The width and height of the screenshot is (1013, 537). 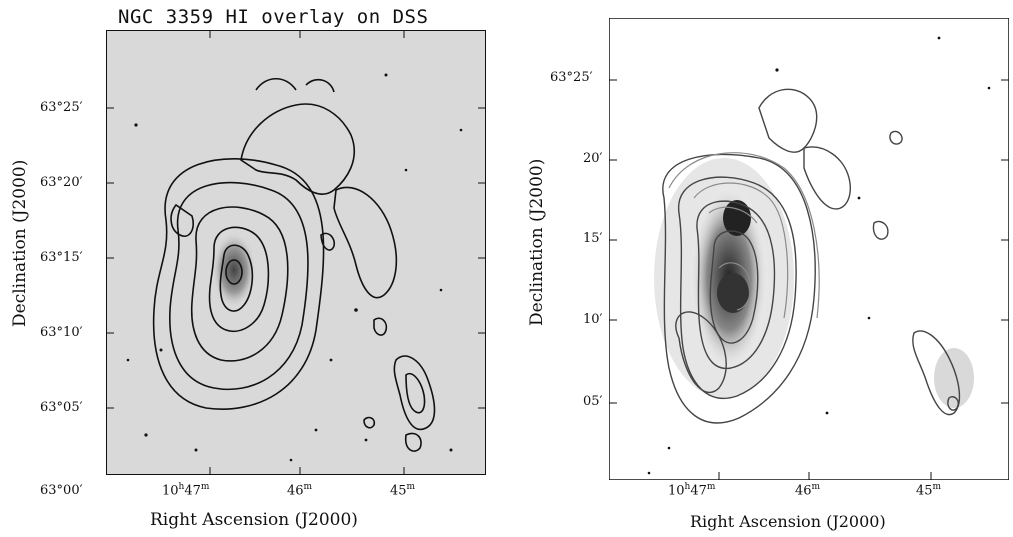 What do you see at coordinates (61, 182) in the screenshot?
I see `left-y-tick: 63°20′` at bounding box center [61, 182].